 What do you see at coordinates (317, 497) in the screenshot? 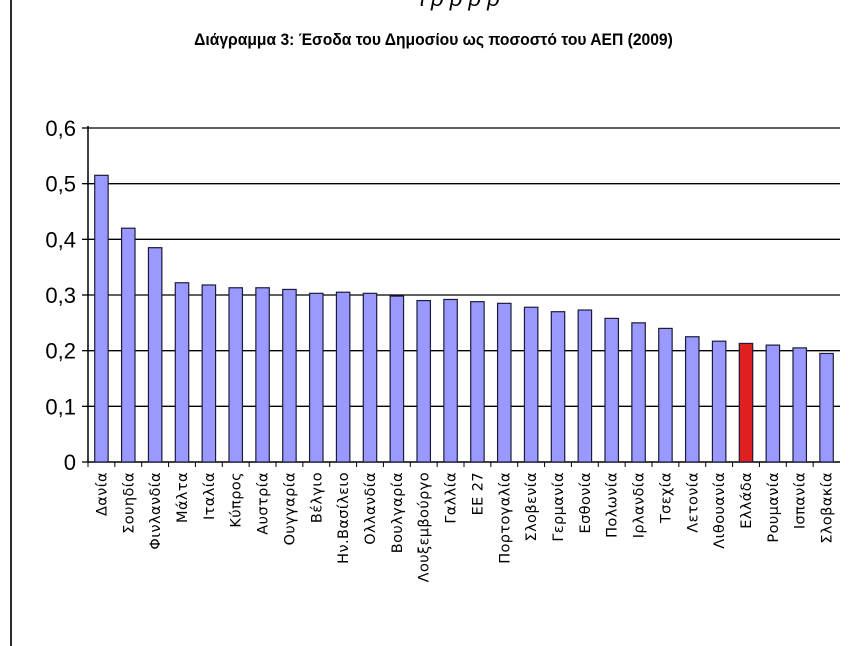
I see `x-tick-label: Βέλγιο` at bounding box center [317, 497].